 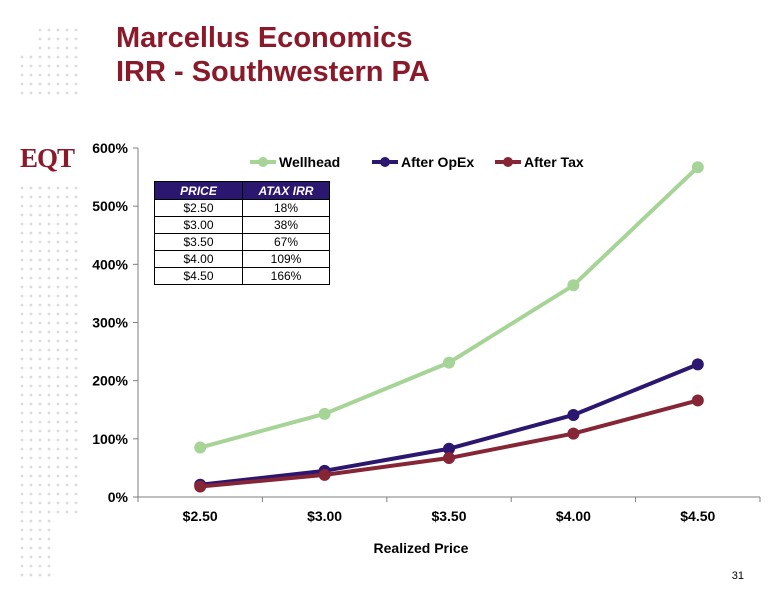 What do you see at coordinates (324, 413) in the screenshot?
I see `data-point-wellhead` at bounding box center [324, 413].